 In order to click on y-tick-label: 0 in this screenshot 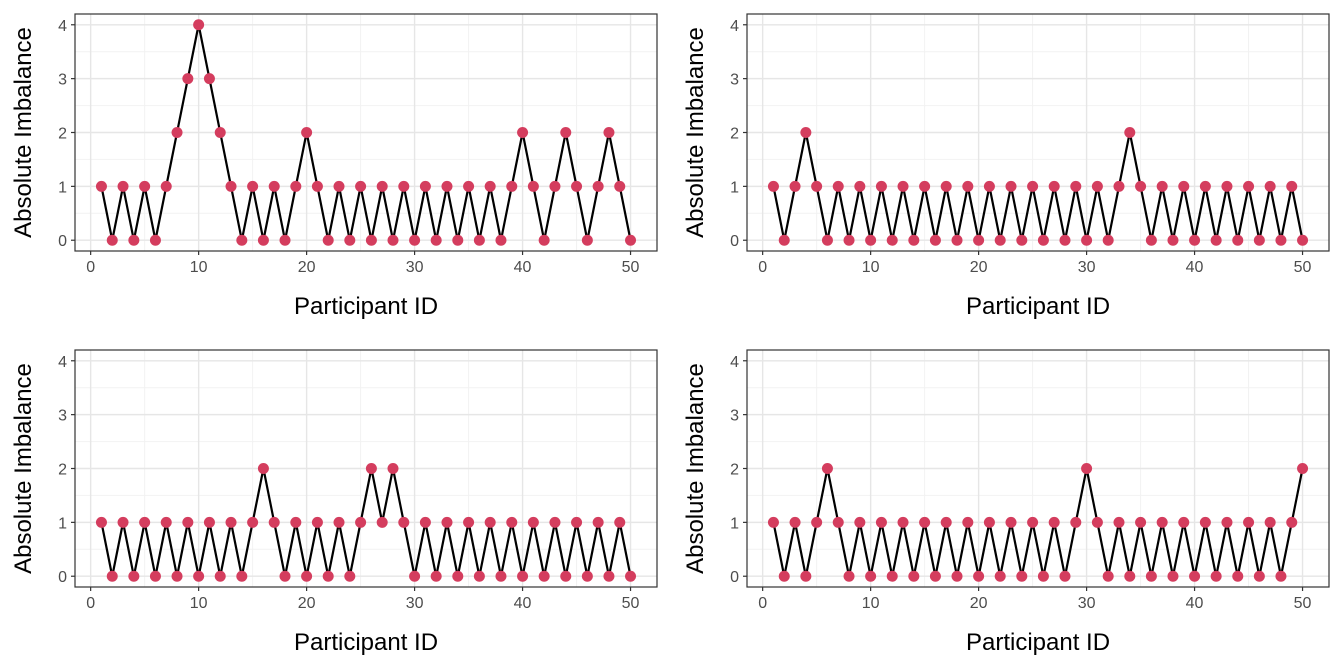, I will do `click(62, 241)`.